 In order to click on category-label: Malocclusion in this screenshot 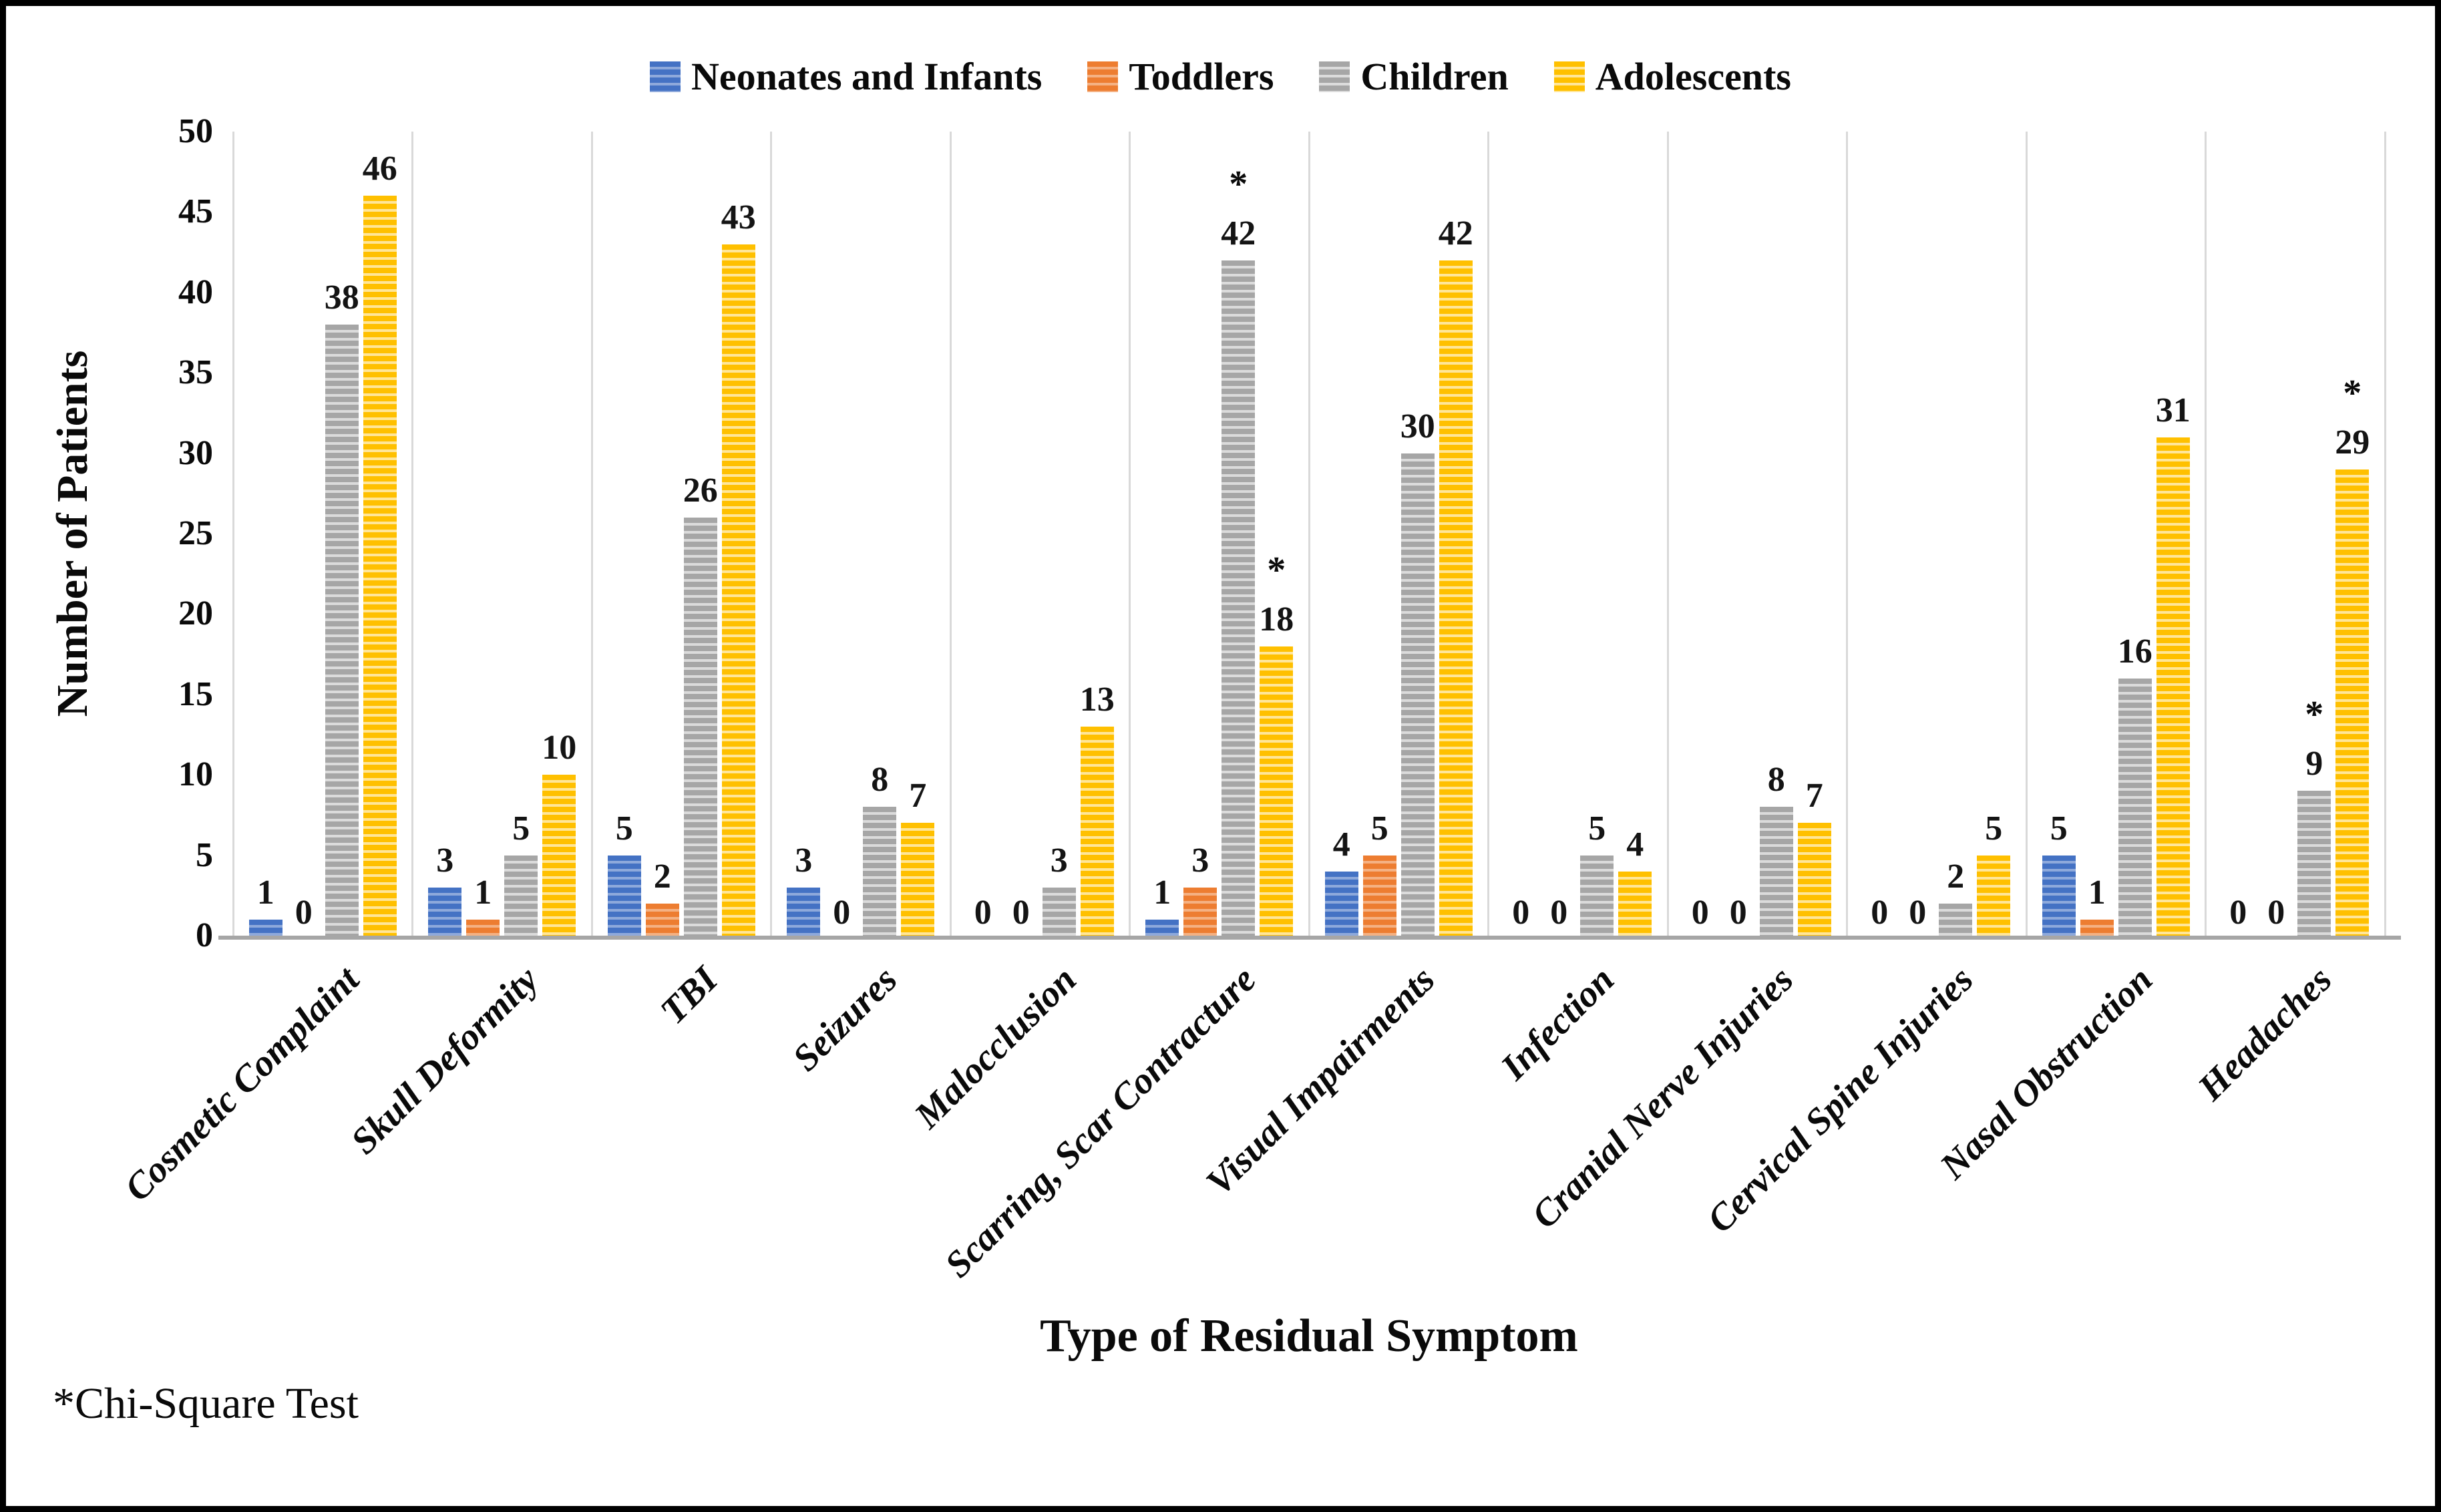, I will do `click(995, 1047)`.